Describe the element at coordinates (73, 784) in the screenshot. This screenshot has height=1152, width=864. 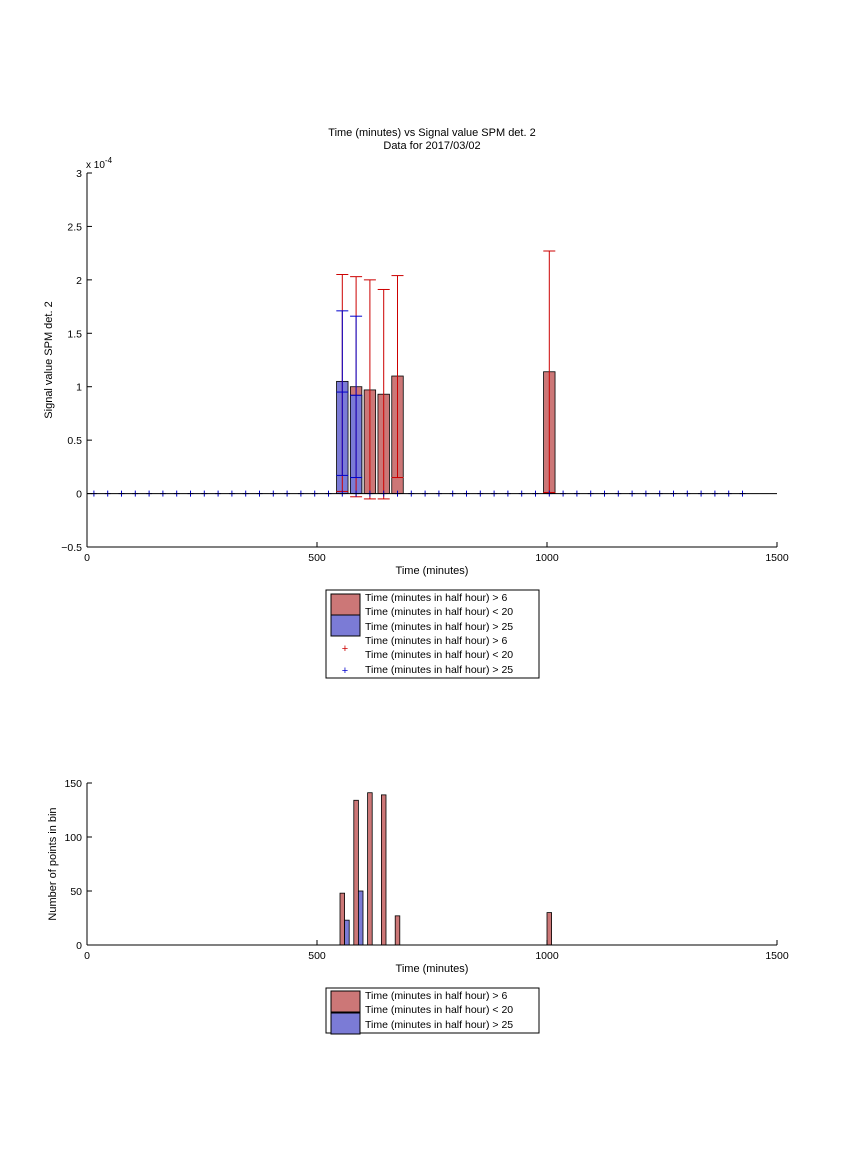
I see `y-tick-label: 150` at that location.